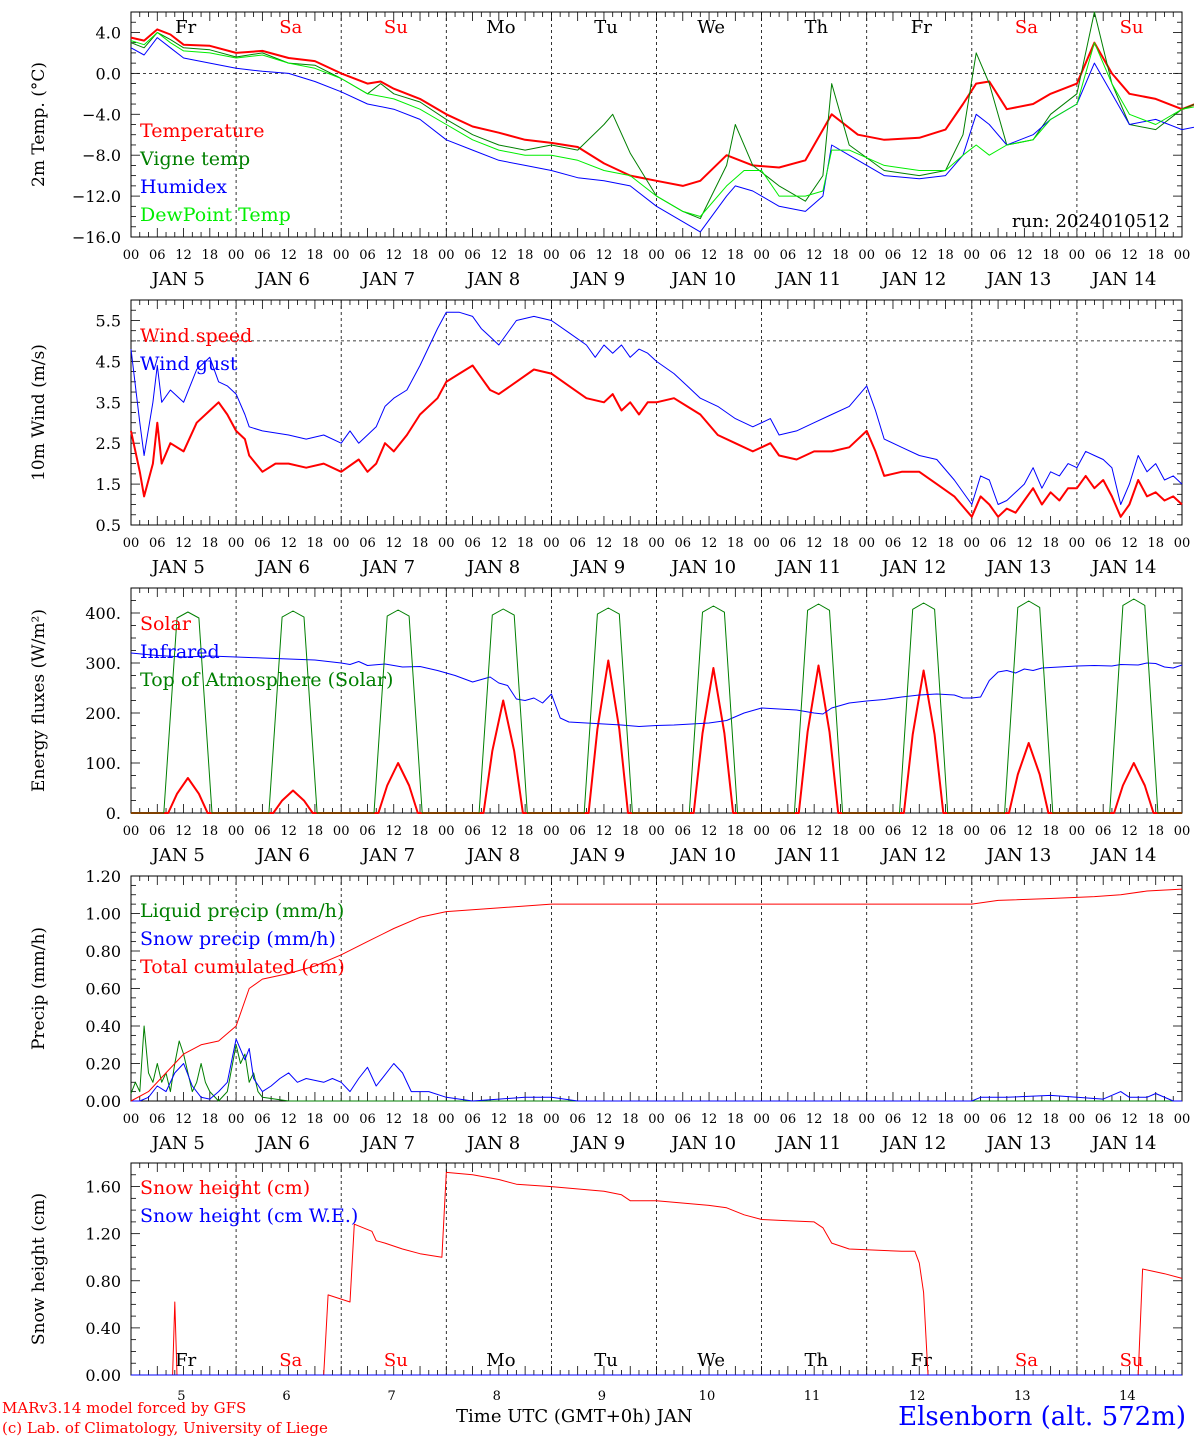 The width and height of the screenshot is (1194, 1440). Describe the element at coordinates (1018, 567) in the screenshot. I see `date-label: JAN 13` at that location.